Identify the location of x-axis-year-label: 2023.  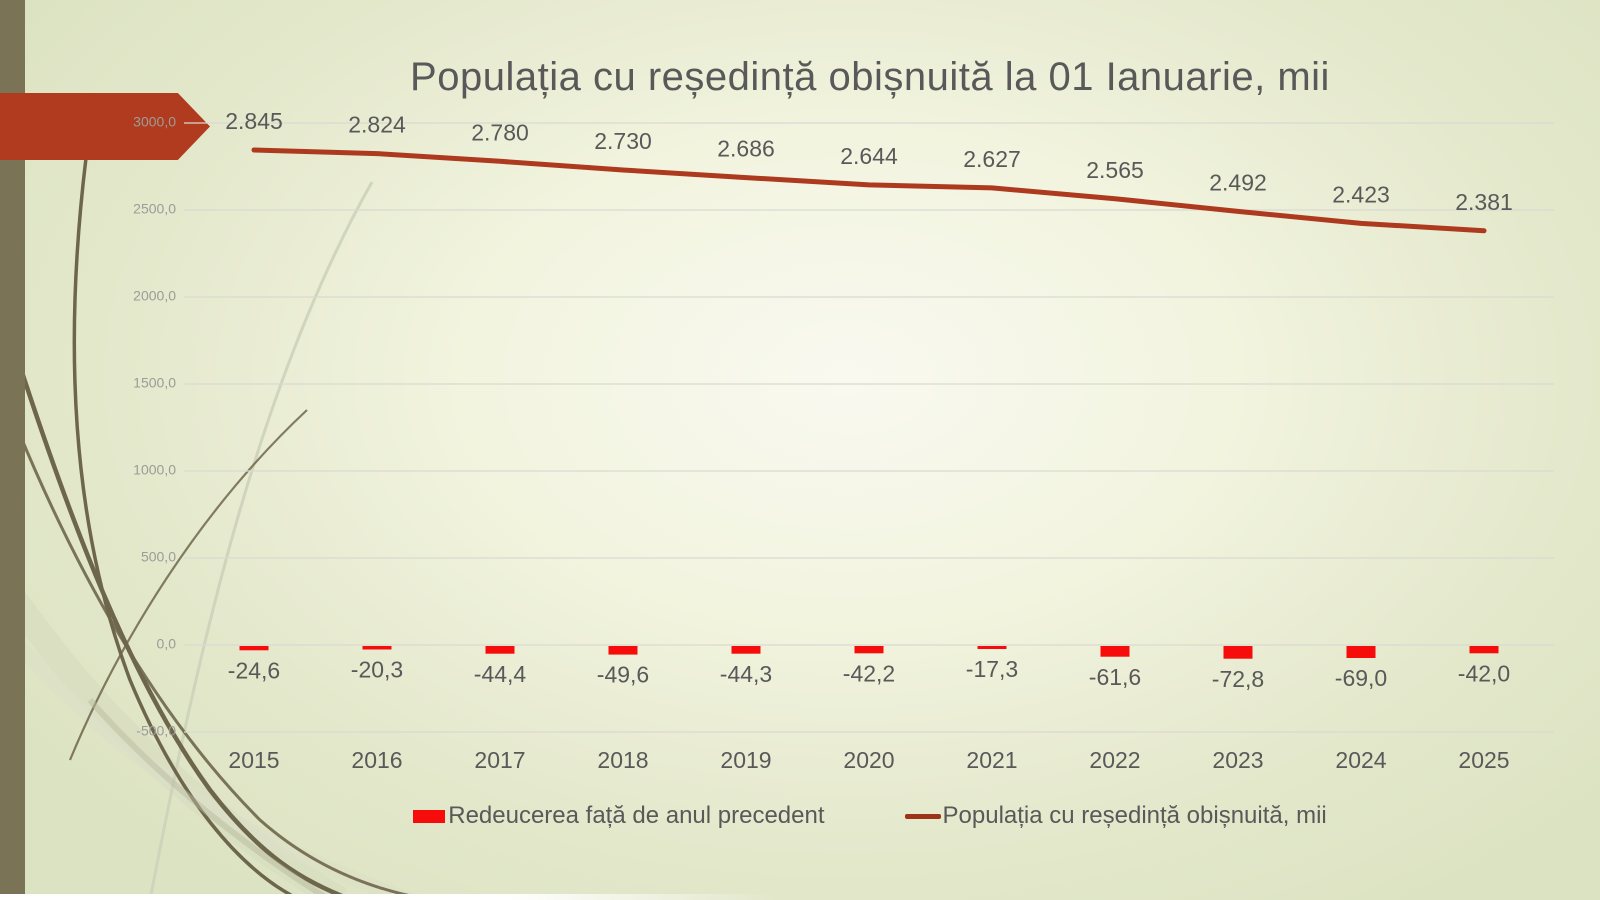
(1237, 760).